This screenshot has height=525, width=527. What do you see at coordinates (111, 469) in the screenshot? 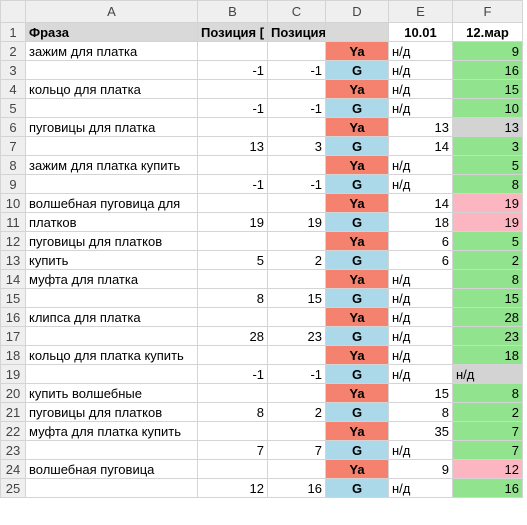
I see `cell: волшебная пуговица` at bounding box center [111, 469].